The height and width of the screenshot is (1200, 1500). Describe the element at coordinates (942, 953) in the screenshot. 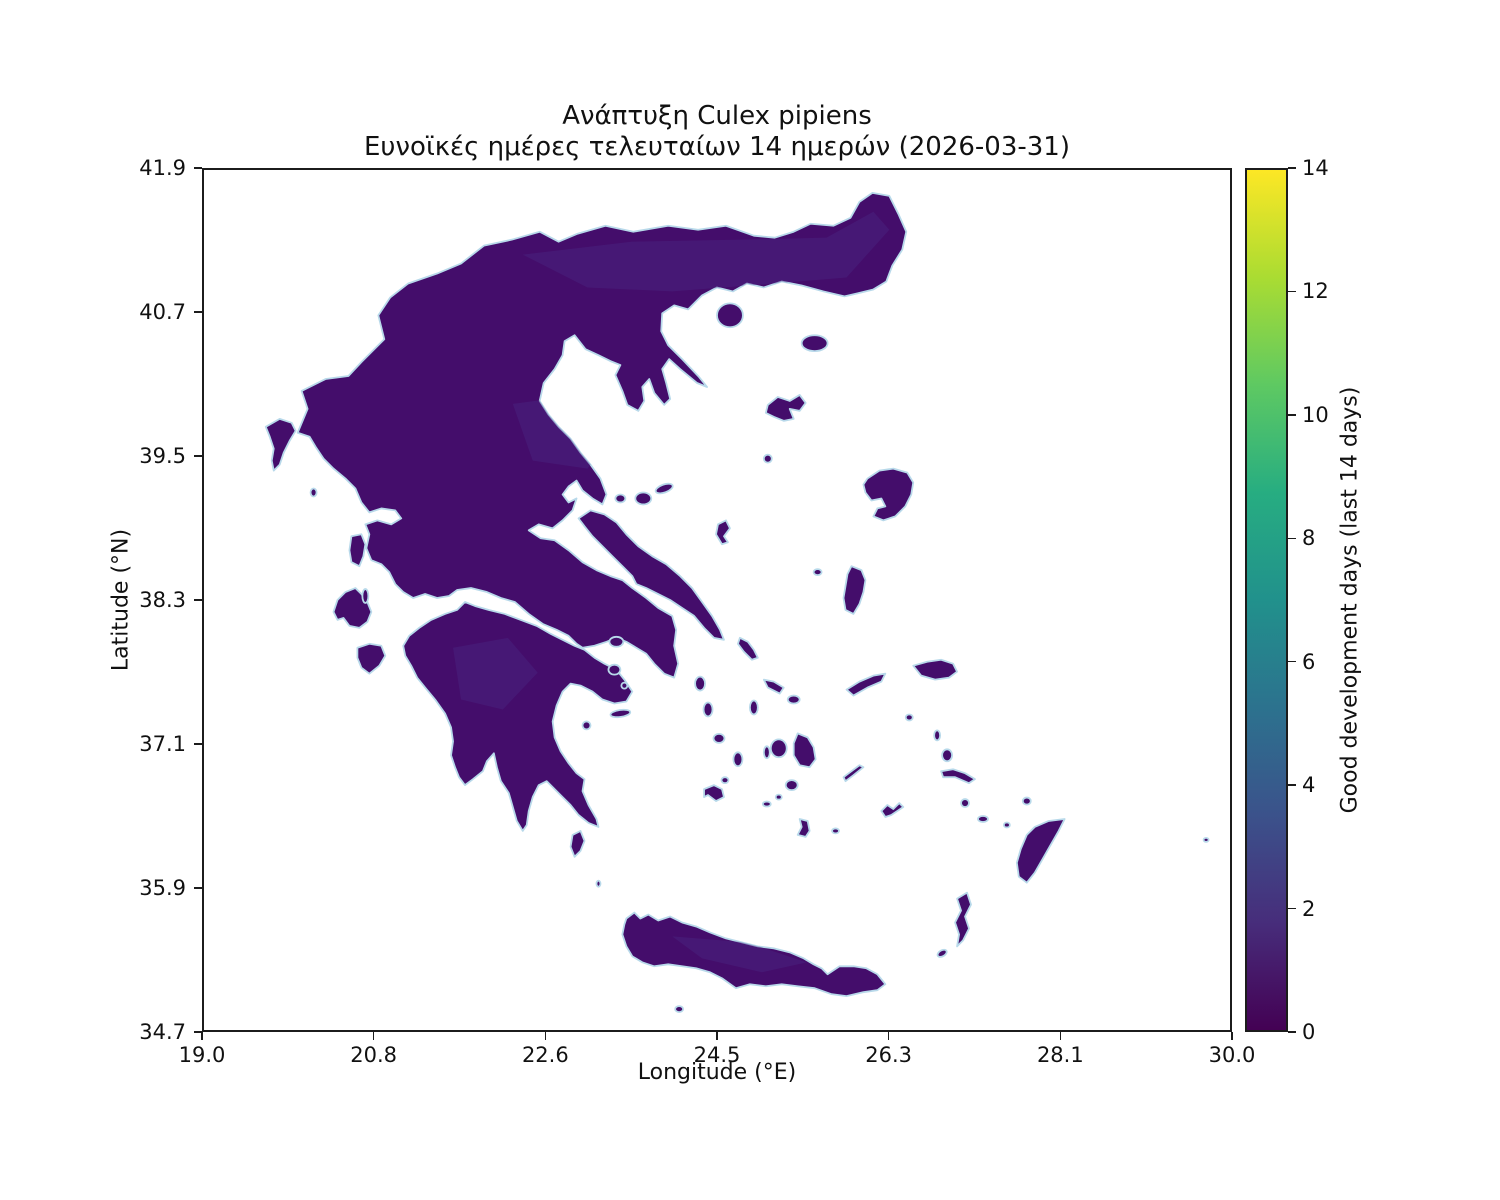

I see `island-kasos` at that location.